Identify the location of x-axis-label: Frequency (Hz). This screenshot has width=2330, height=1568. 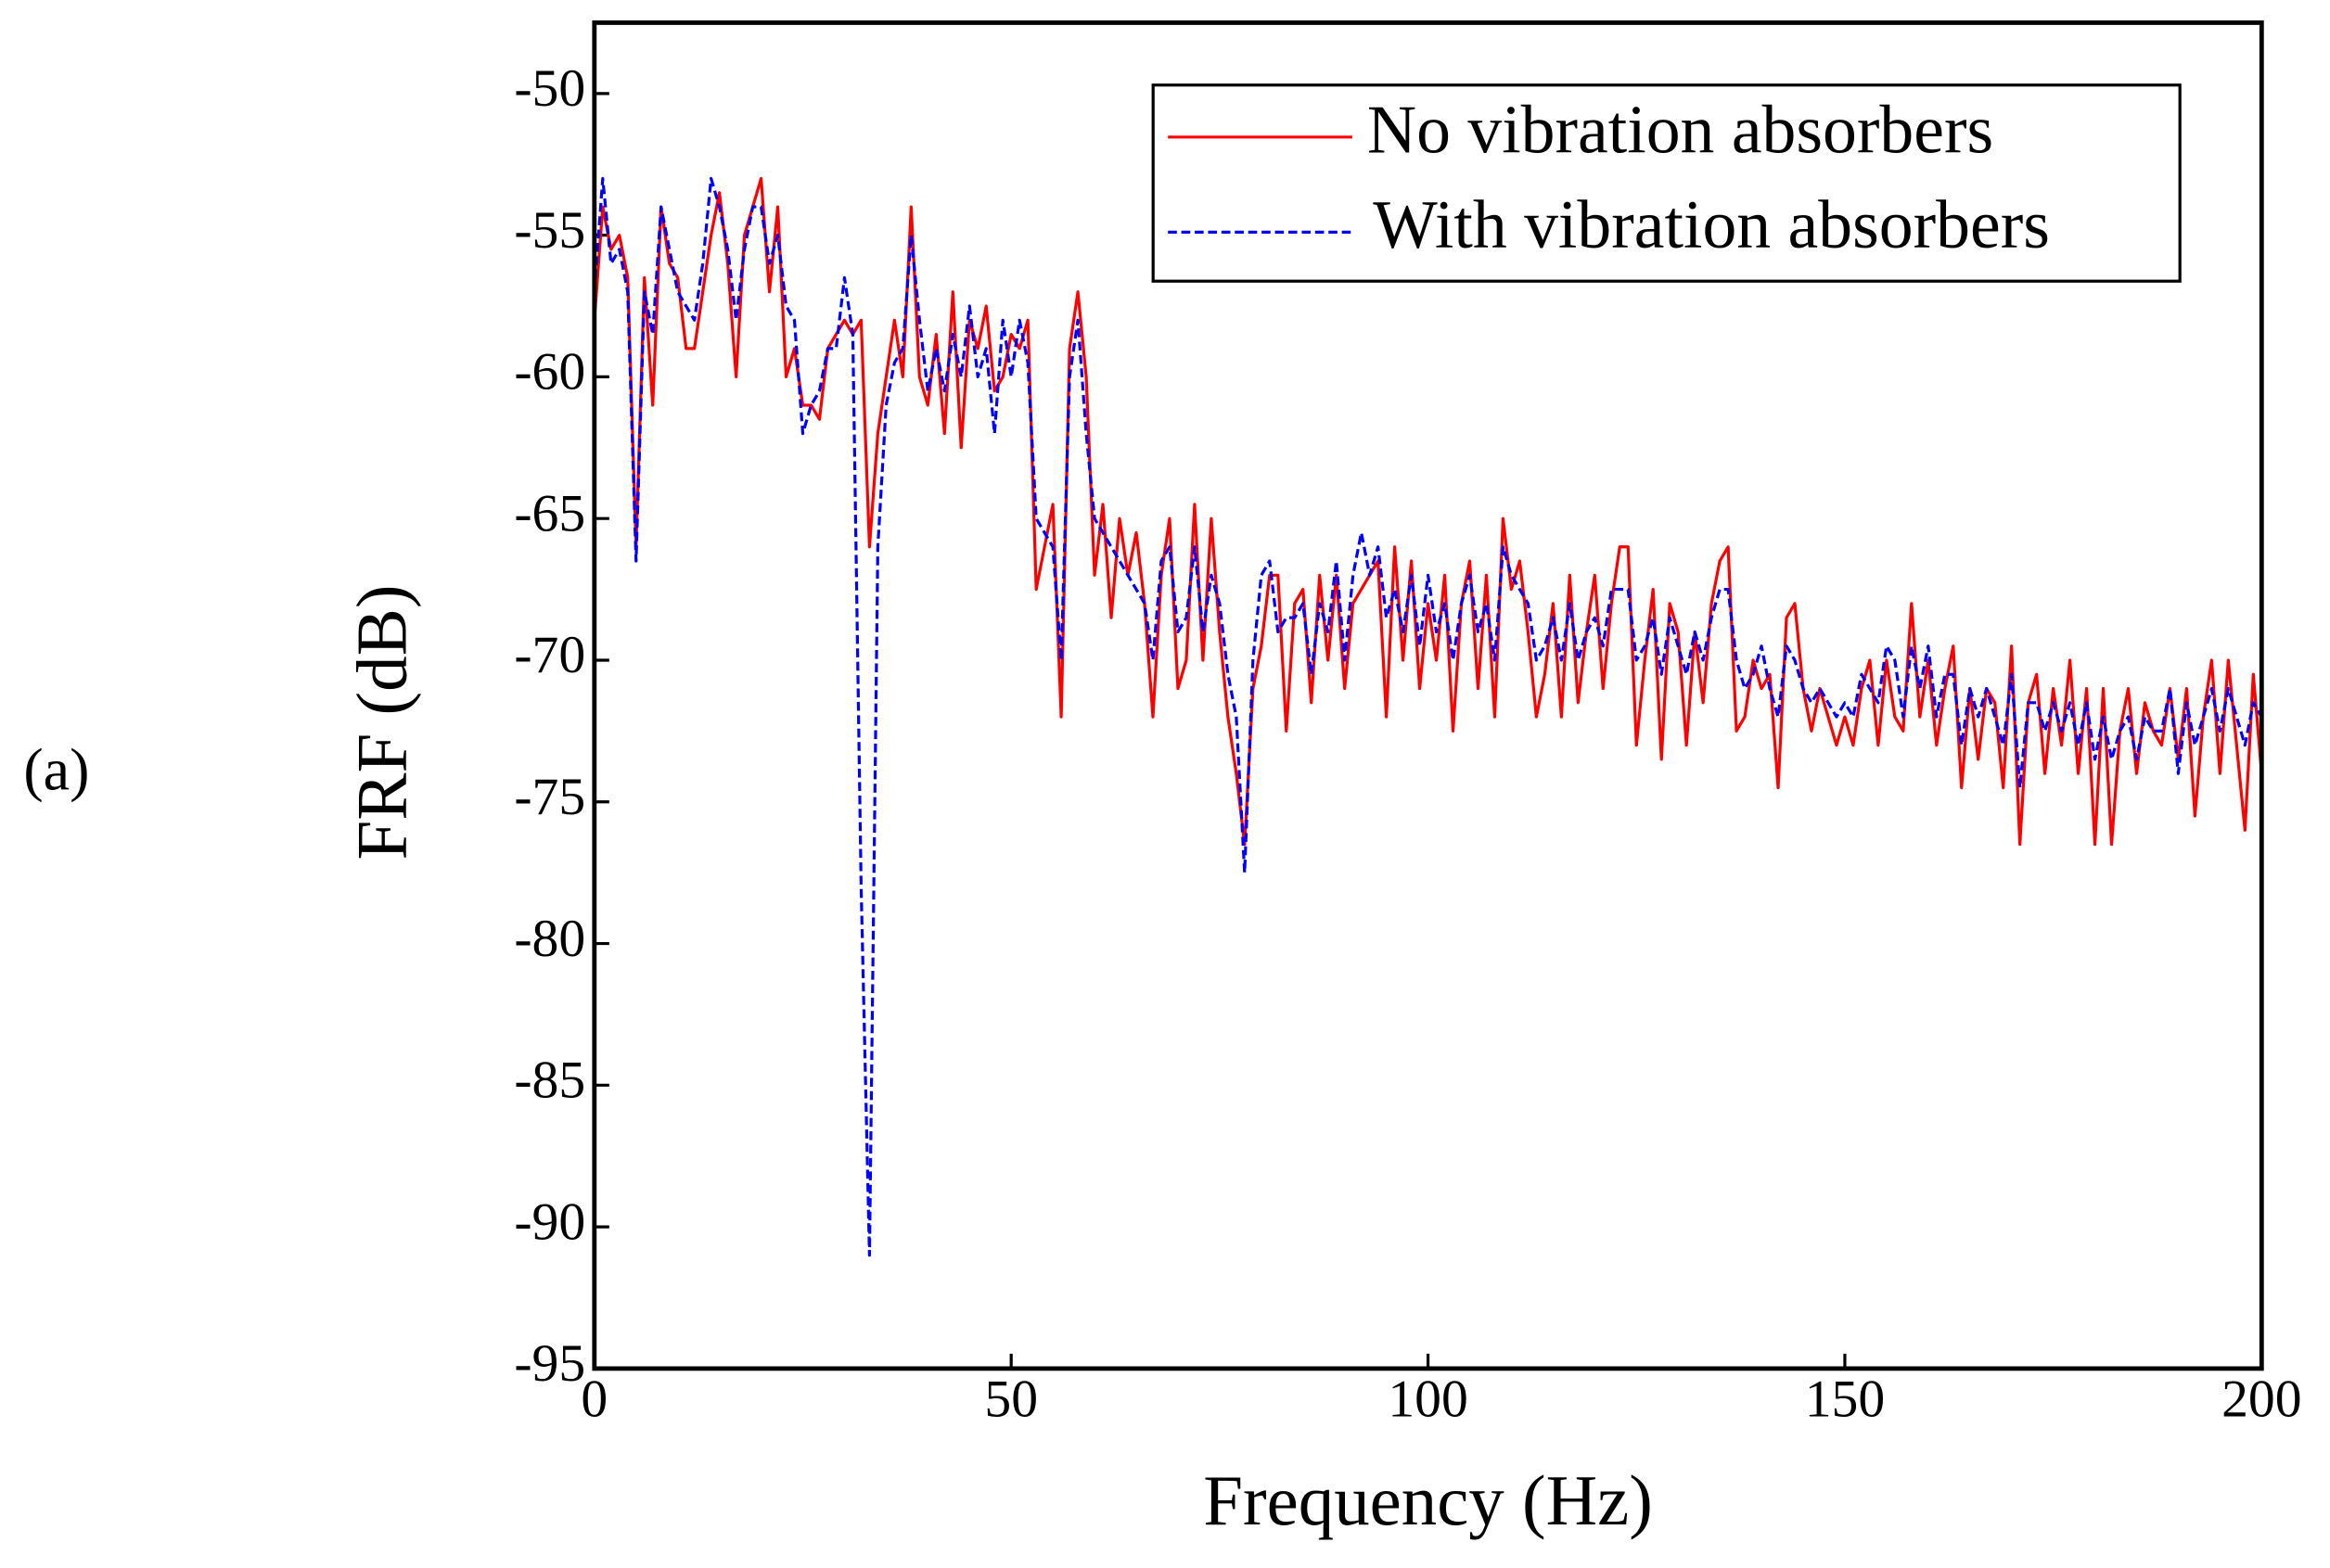
(1428, 1500).